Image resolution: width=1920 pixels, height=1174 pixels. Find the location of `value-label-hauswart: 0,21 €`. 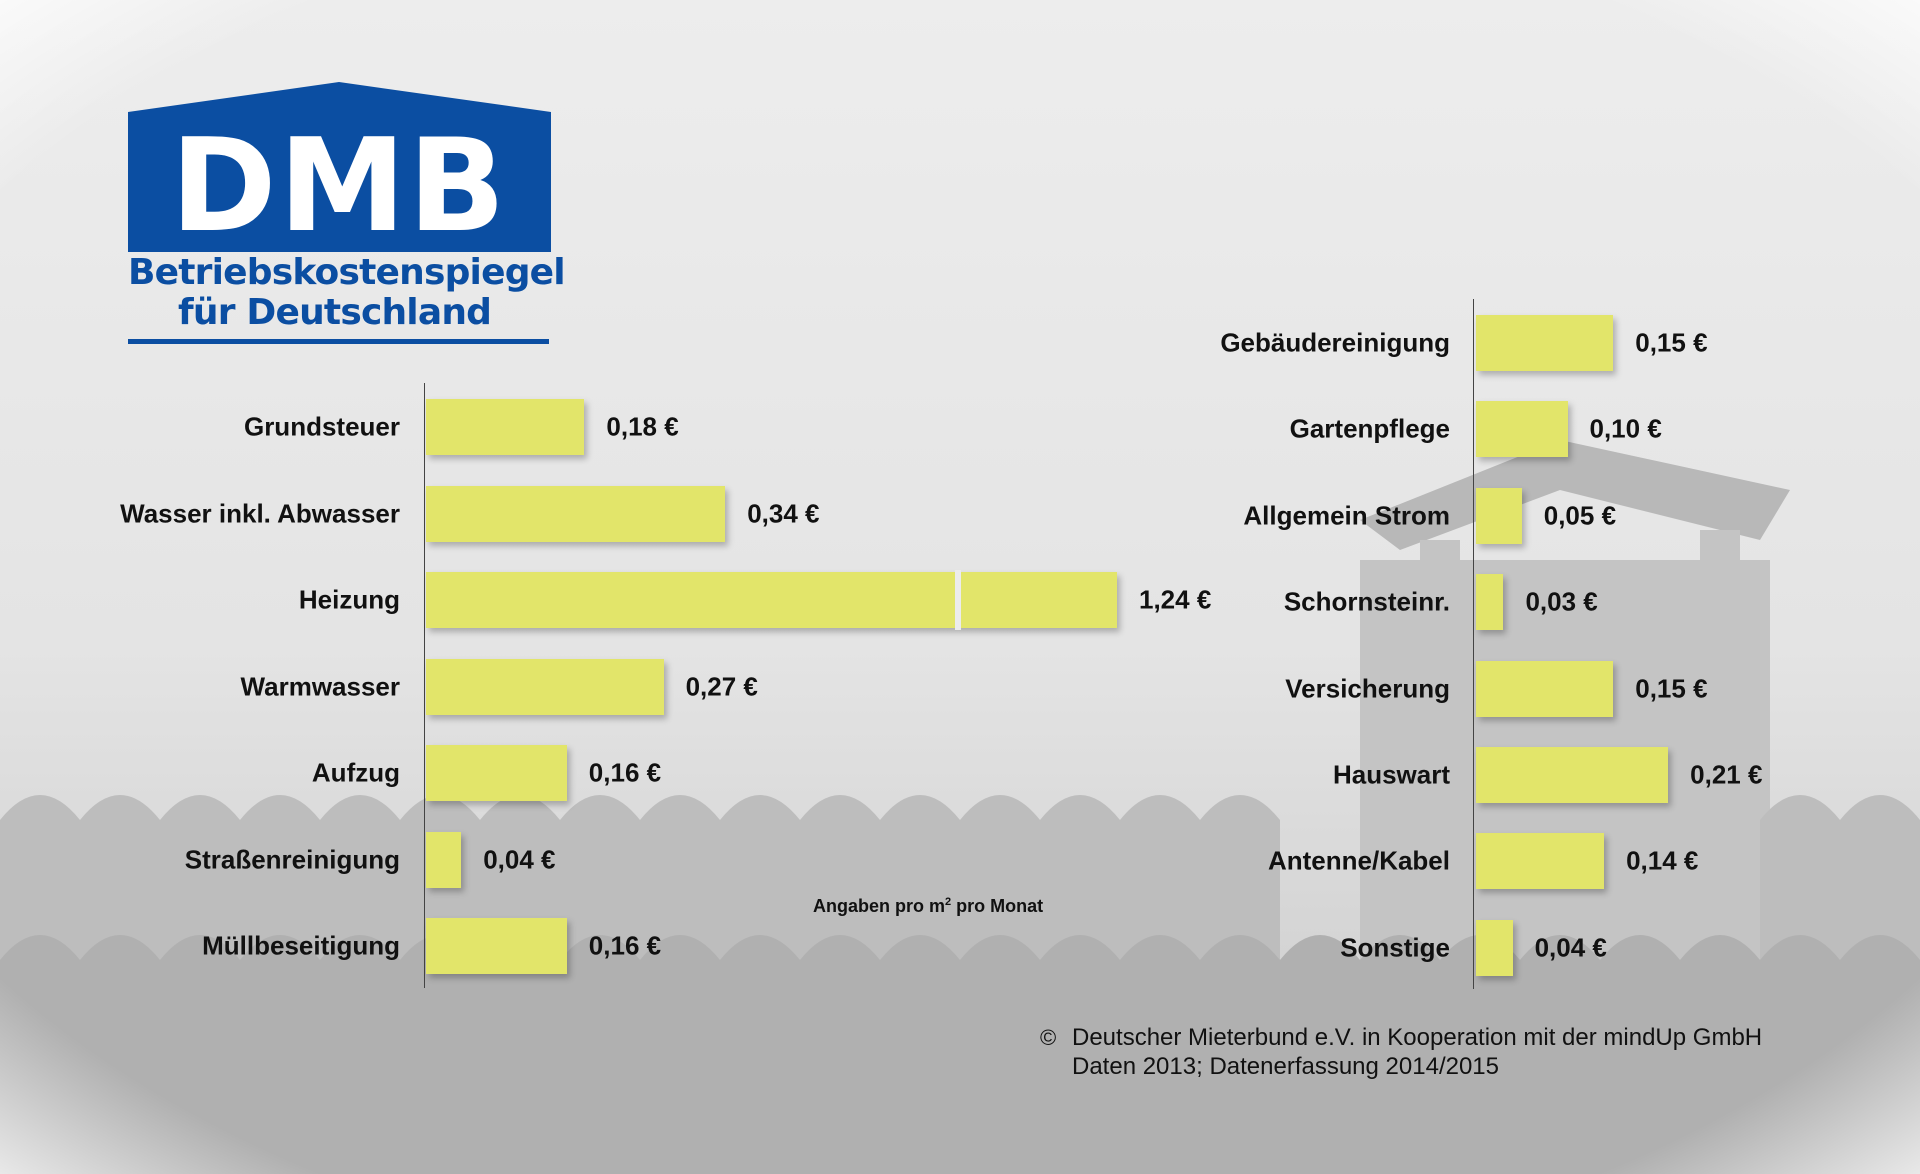

value-label-hauswart: 0,21 € is located at coordinates (1726, 774).